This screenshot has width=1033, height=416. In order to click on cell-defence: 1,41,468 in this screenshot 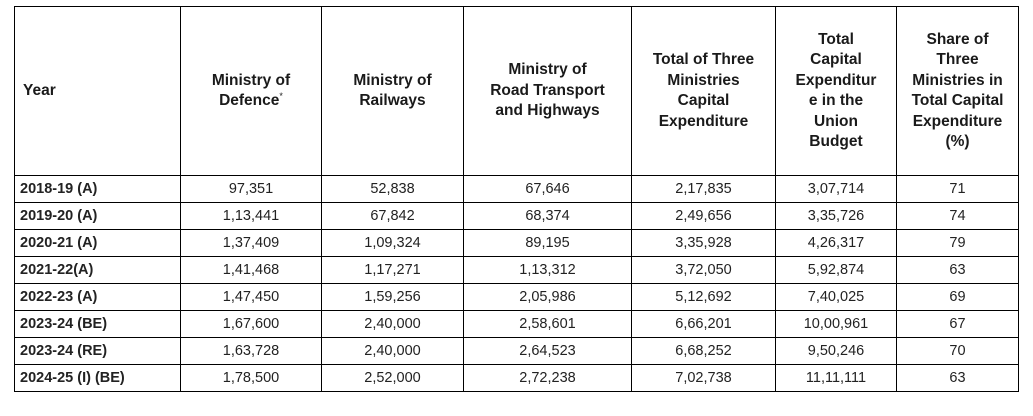, I will do `click(251, 270)`.